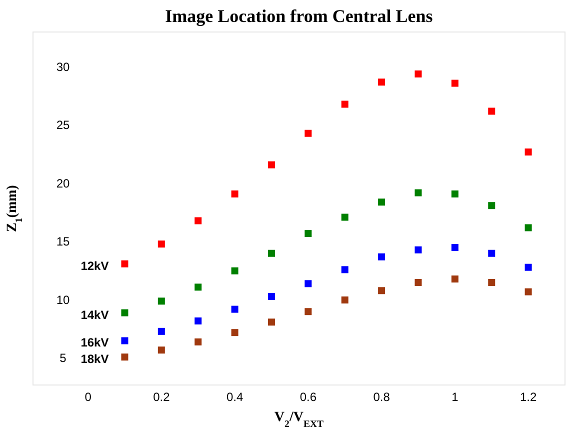 The width and height of the screenshot is (571, 429). What do you see at coordinates (235, 397) in the screenshot?
I see `x-tick-label: 0.4` at bounding box center [235, 397].